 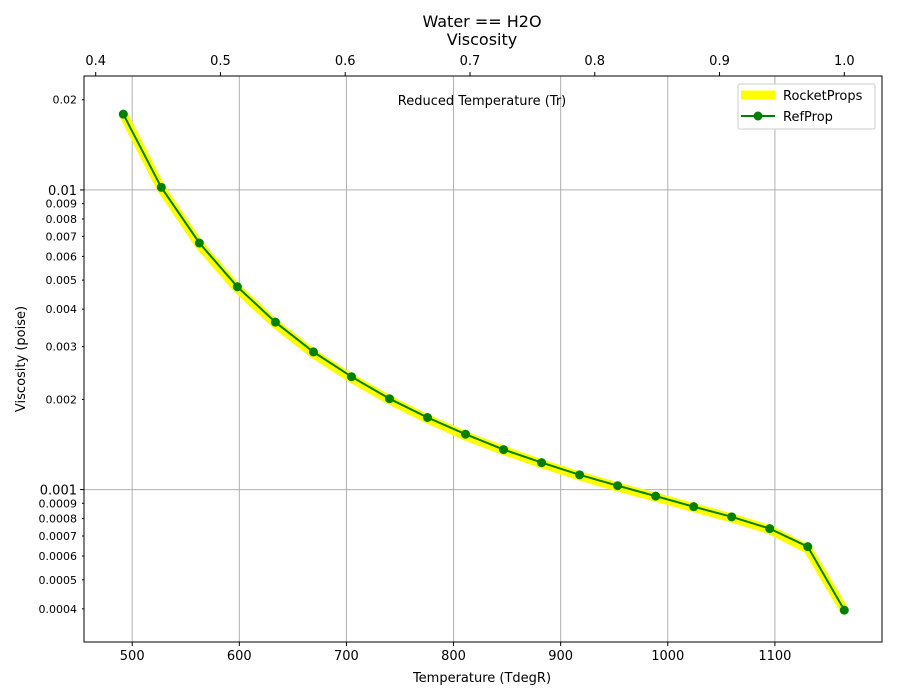 What do you see at coordinates (62, 256) in the screenshot?
I see `y-minor-tick-label: 0.006` at bounding box center [62, 256].